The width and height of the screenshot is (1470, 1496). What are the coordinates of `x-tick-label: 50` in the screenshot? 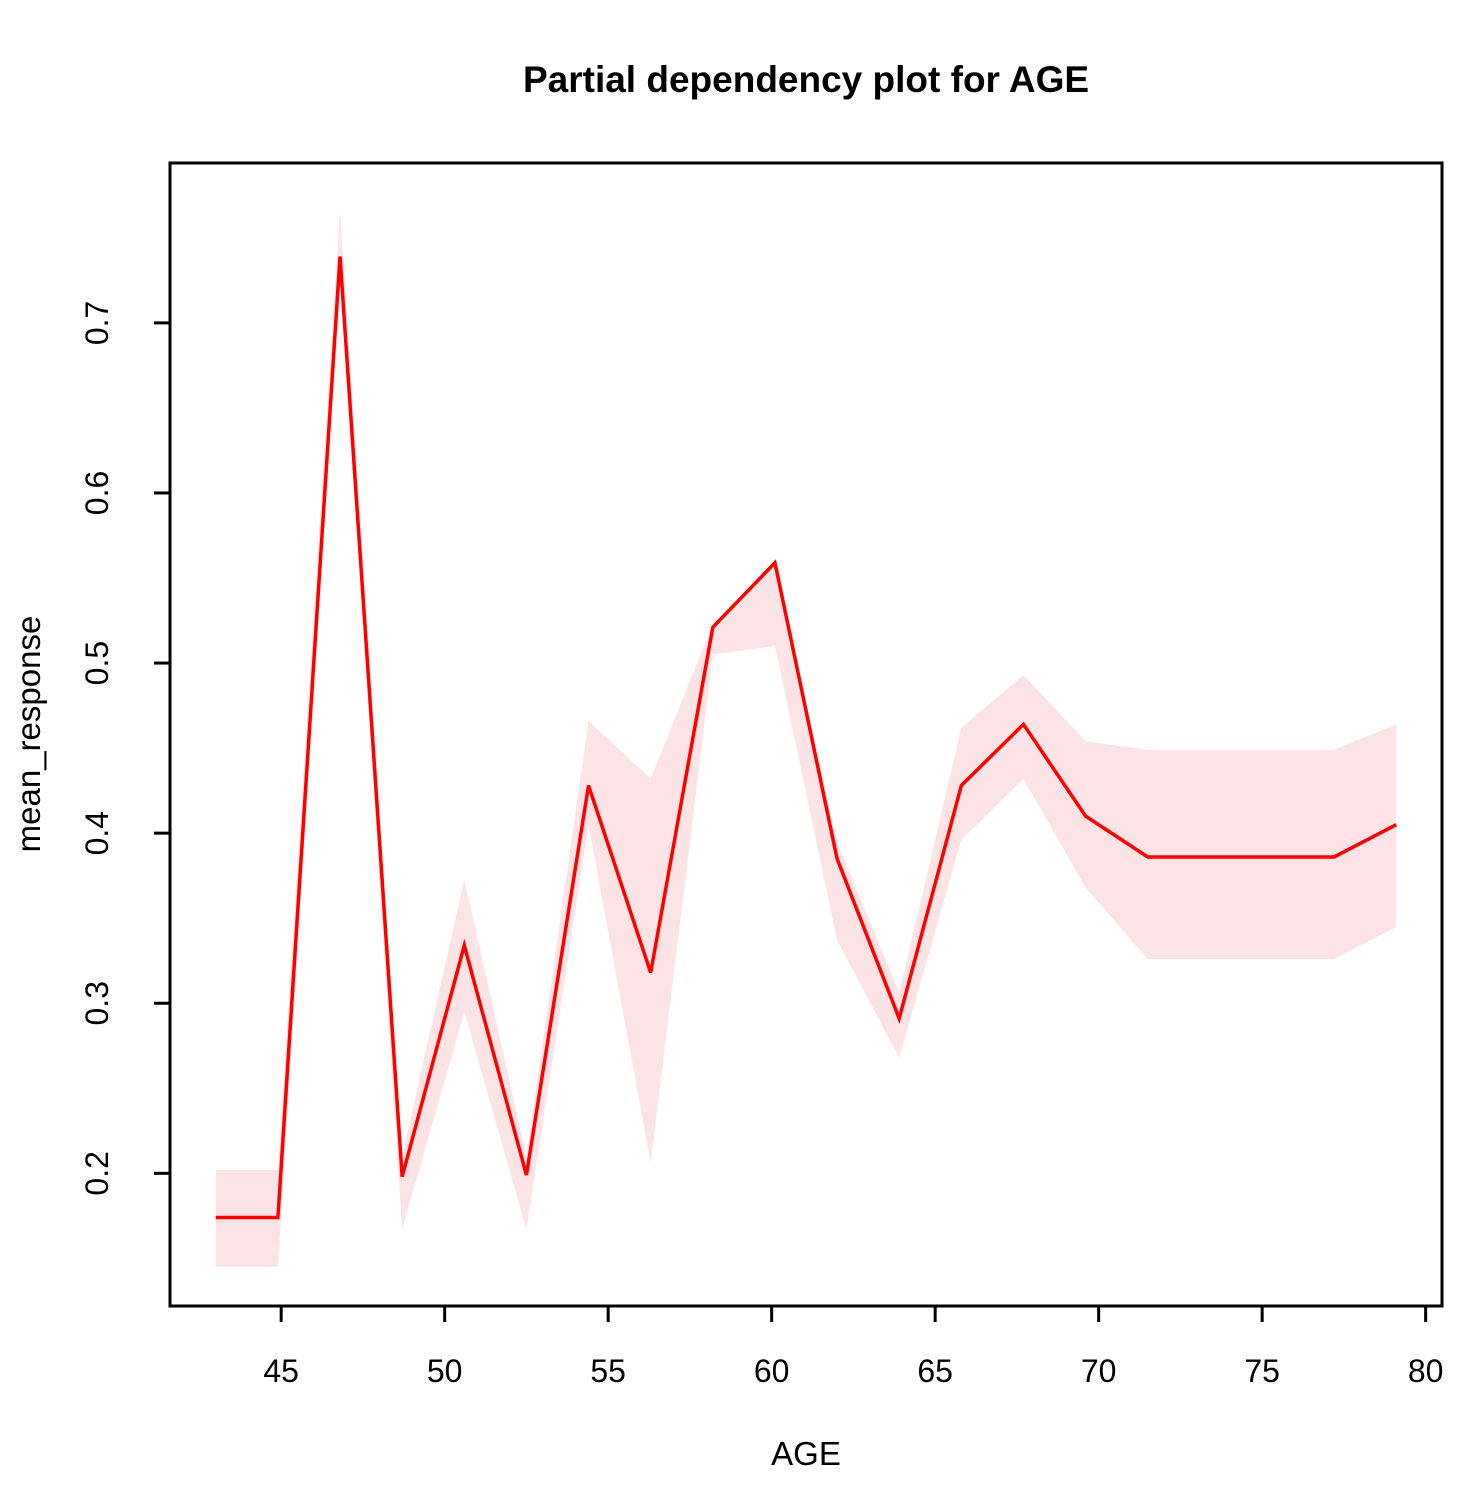 It's located at (445, 1371).